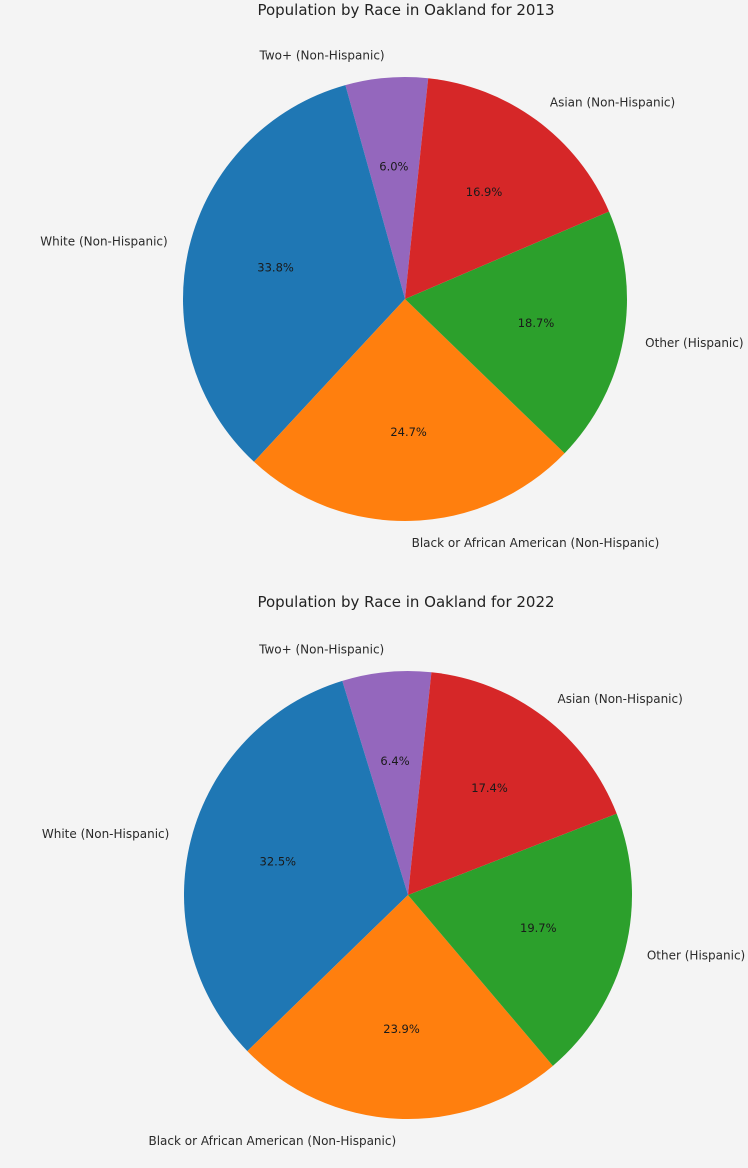  Describe the element at coordinates (278, 862) in the screenshot. I see `pct-label-white-non-hispanic: 32.5%` at that location.